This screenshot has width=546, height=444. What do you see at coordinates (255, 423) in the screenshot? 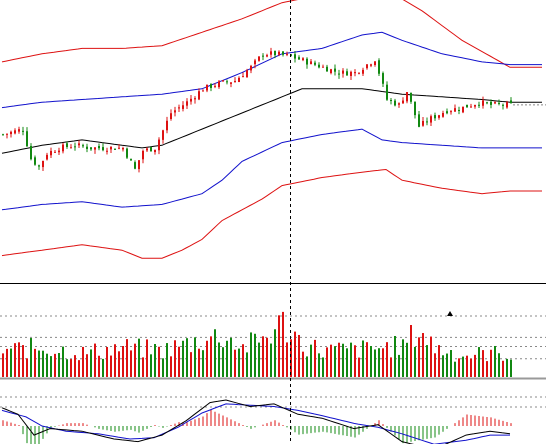
I see `macd-dea-line` at bounding box center [255, 423].